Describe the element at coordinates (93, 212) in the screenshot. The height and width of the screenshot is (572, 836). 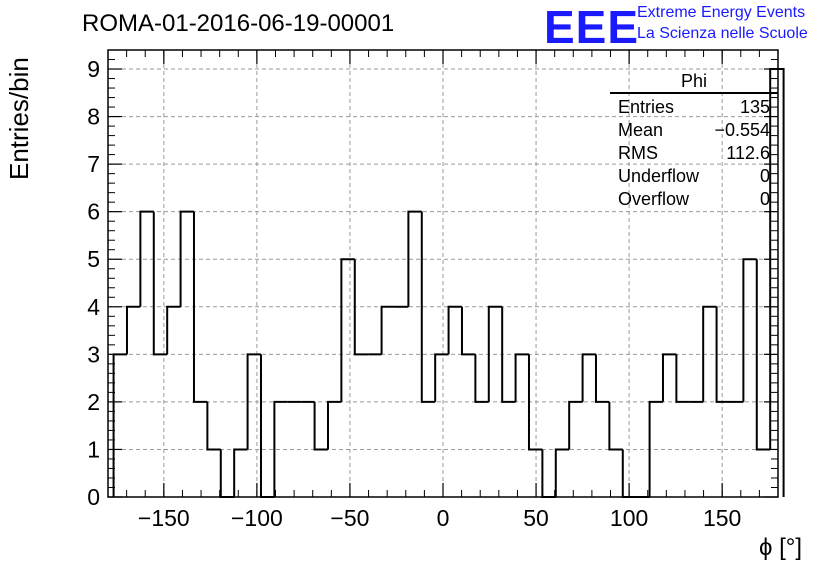
I see `y-tick-label: 6` at that location.